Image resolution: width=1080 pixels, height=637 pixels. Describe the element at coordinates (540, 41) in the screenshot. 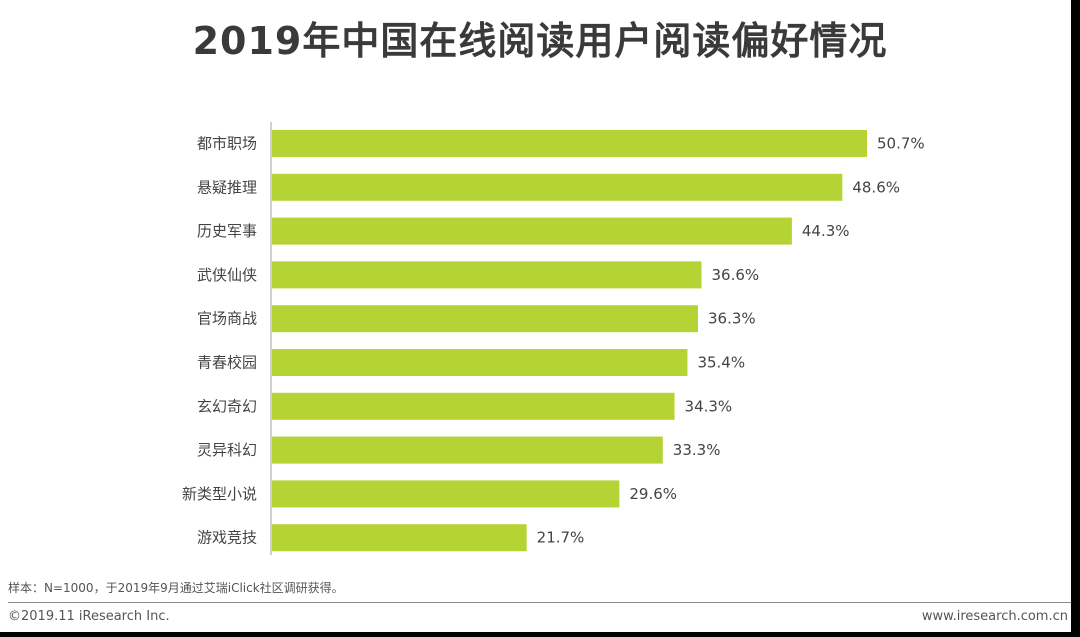

I see `chart-title: 2019年中国在线阅读用户阅读偏好情况` at that location.